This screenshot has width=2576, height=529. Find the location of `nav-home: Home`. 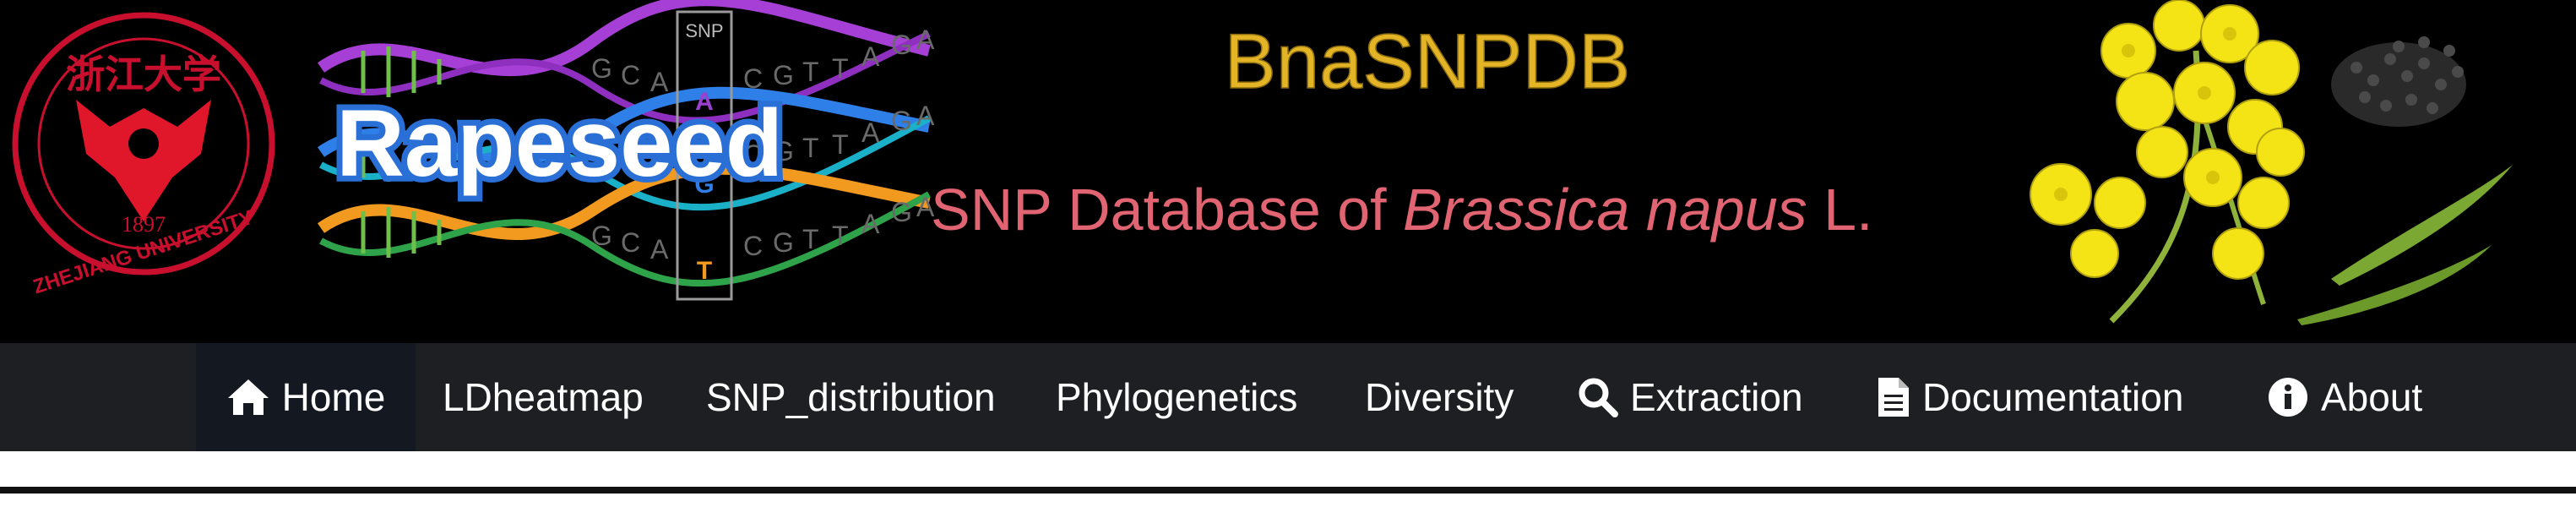

nav-home: Home is located at coordinates (306, 397).